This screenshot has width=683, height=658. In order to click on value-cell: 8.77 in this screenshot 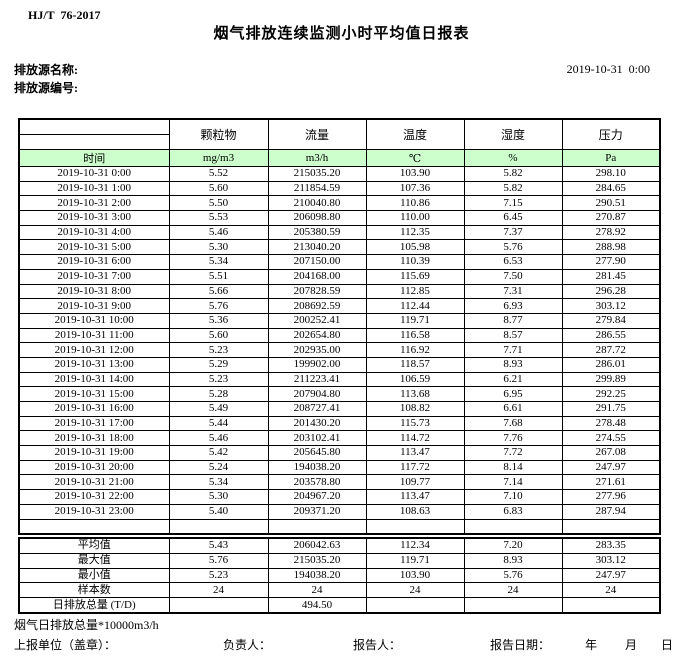, I will do `click(513, 320)`.